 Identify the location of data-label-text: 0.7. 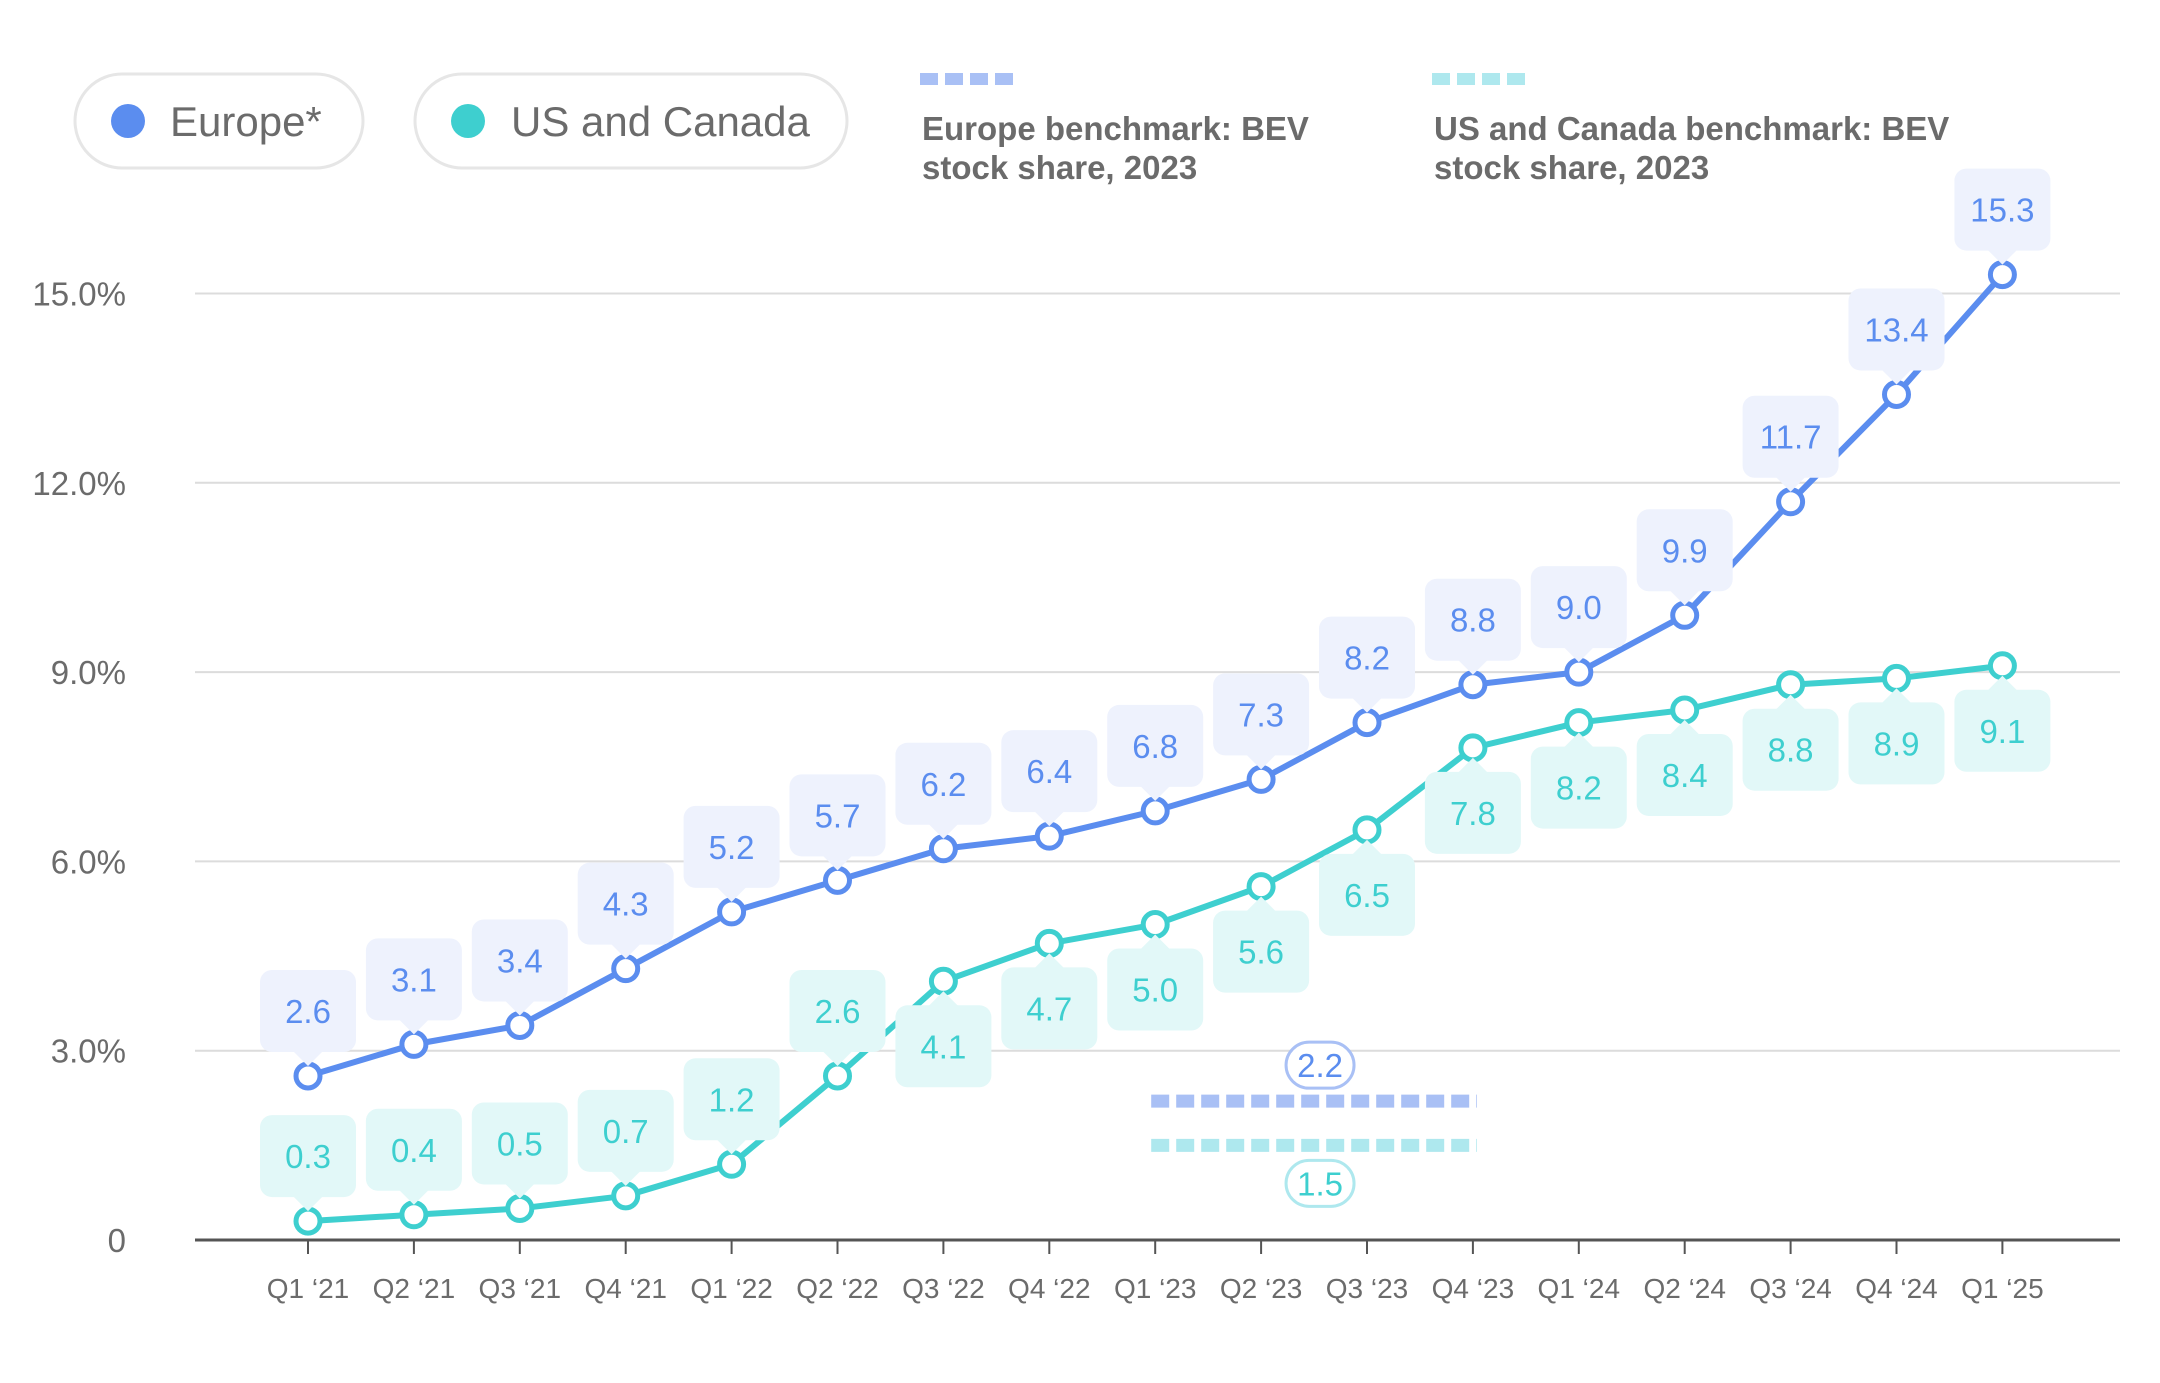
(626, 1131).